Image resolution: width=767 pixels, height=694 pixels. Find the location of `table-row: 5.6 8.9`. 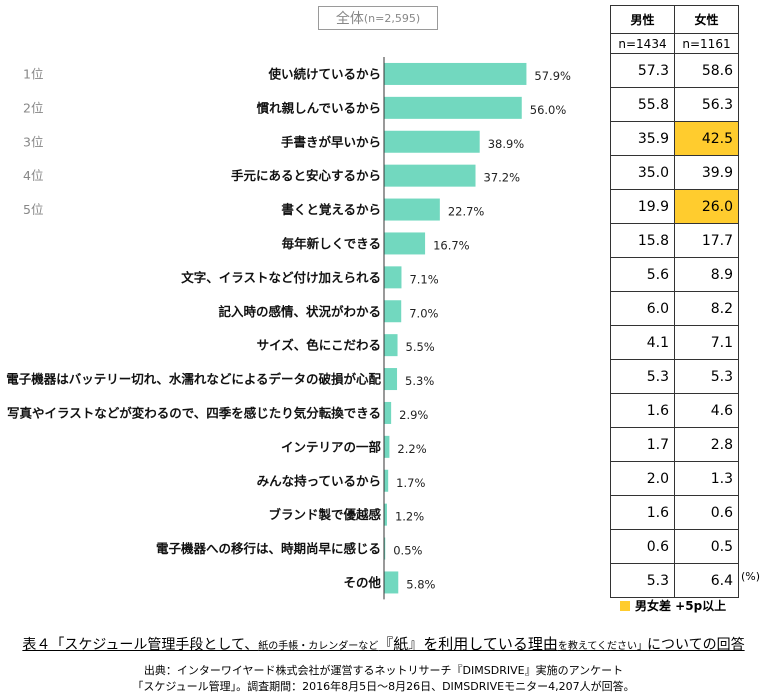

table-row: 5.6 8.9 is located at coordinates (674, 274).